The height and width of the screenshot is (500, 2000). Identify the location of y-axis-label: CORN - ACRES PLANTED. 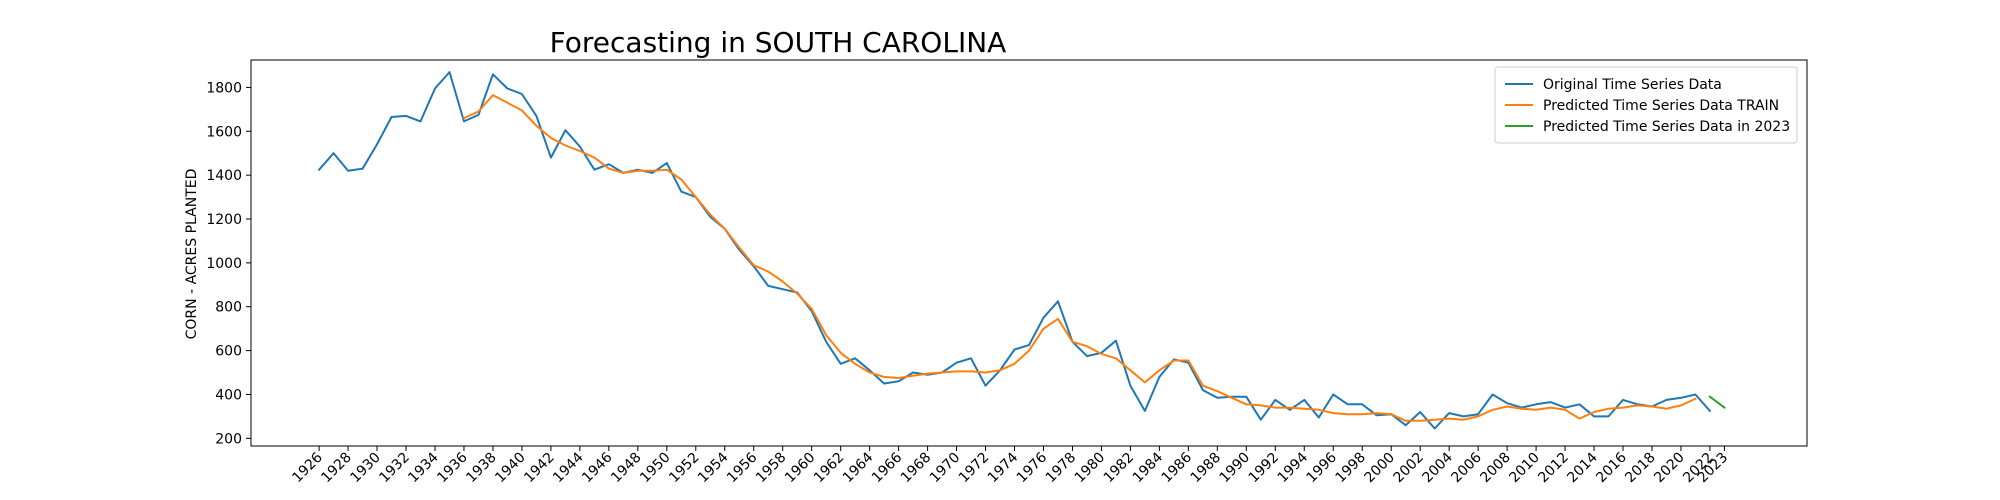
(192, 254).